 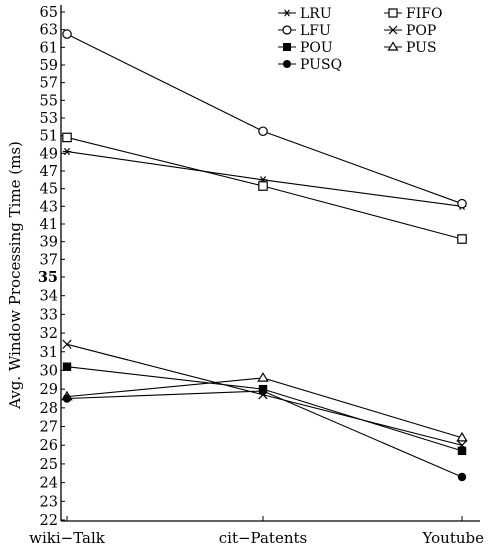 What do you see at coordinates (67, 538) in the screenshot?
I see `x-tick-label: wiki−Talk` at bounding box center [67, 538].